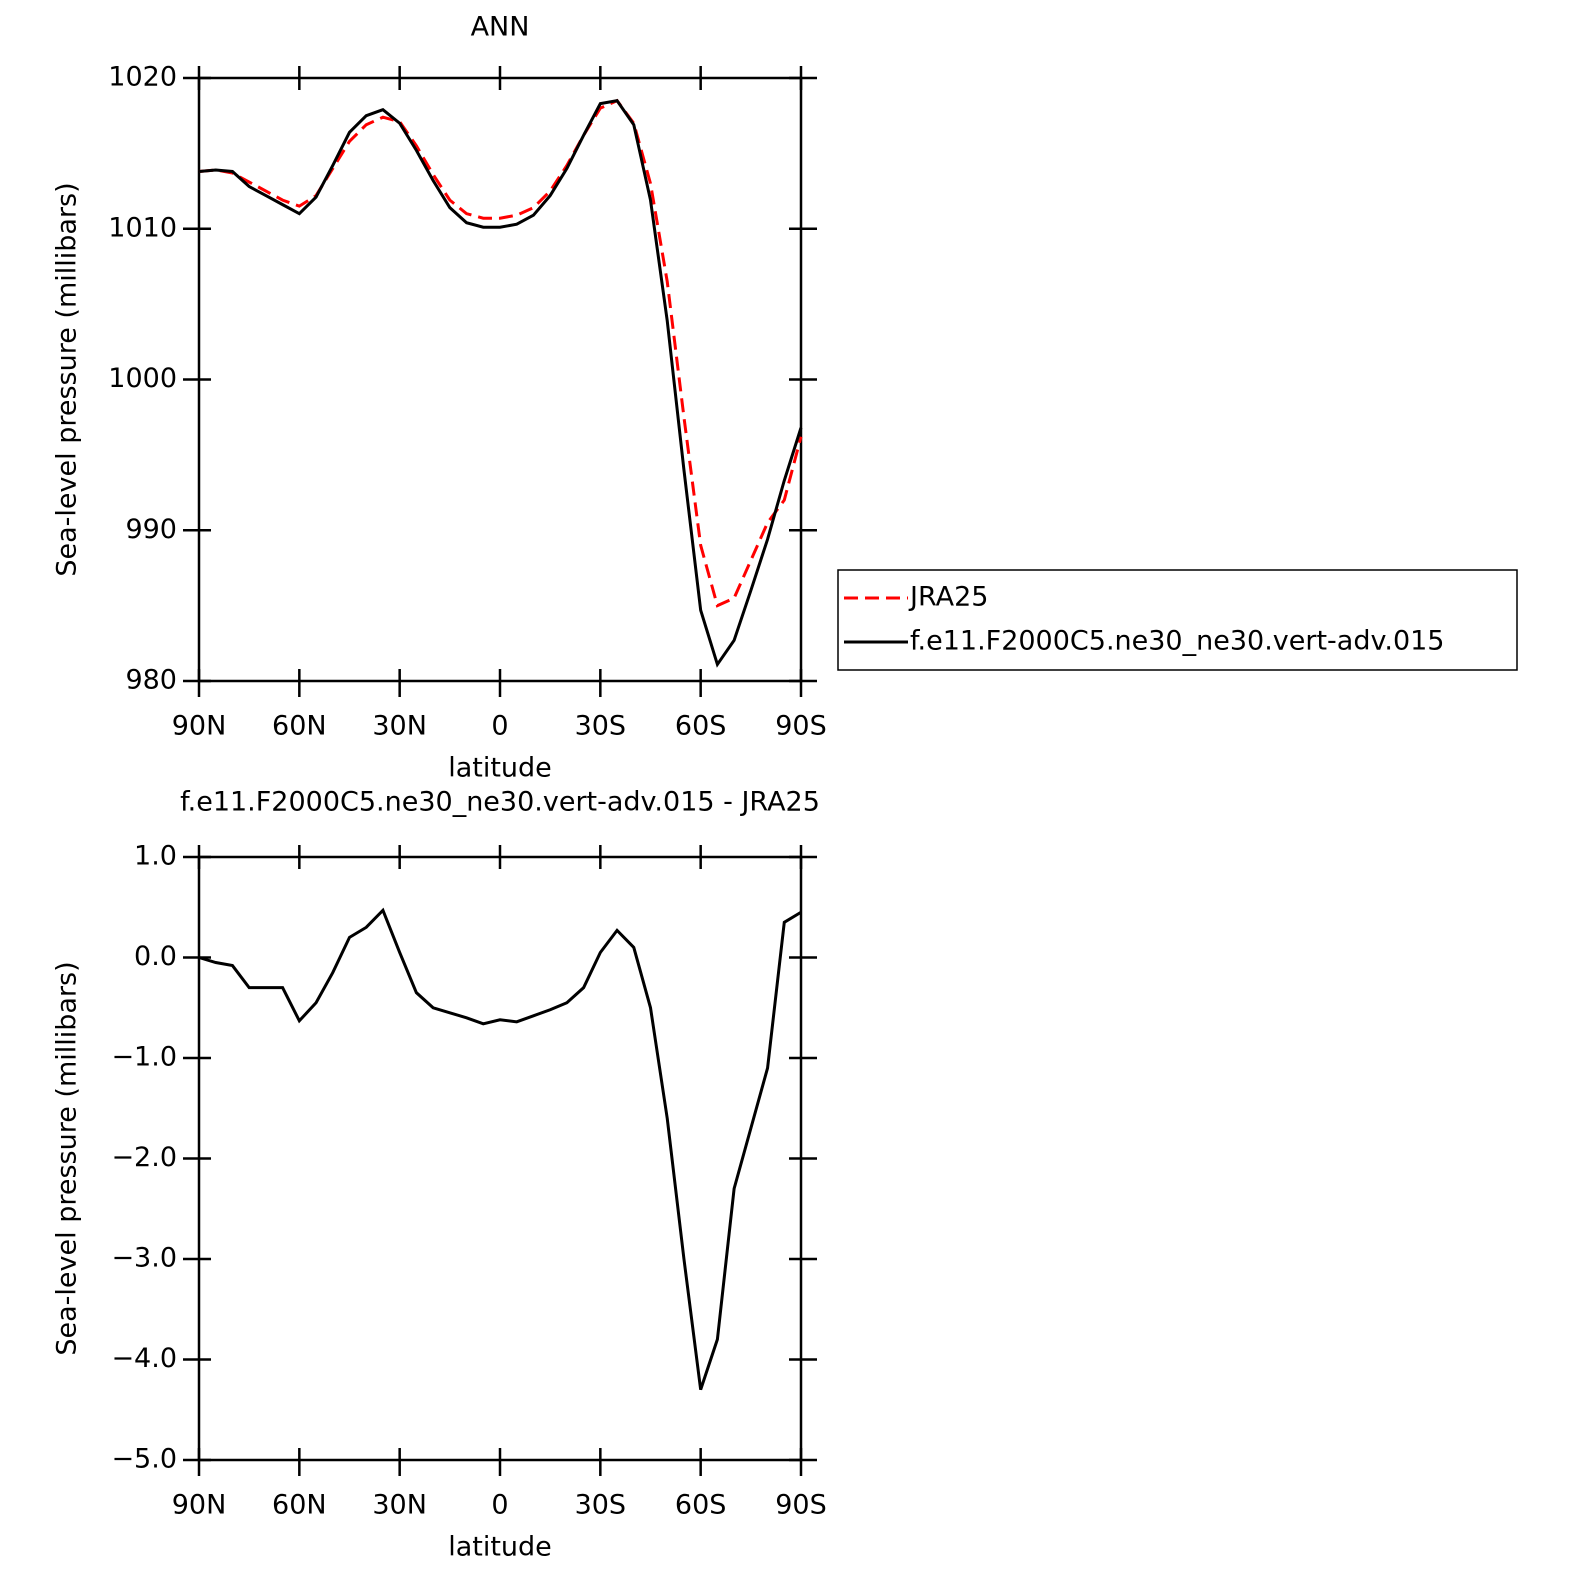 This screenshot has width=1586, height=1586. Describe the element at coordinates (948, 597) in the screenshot. I see `legend-label: JRA25` at that location.